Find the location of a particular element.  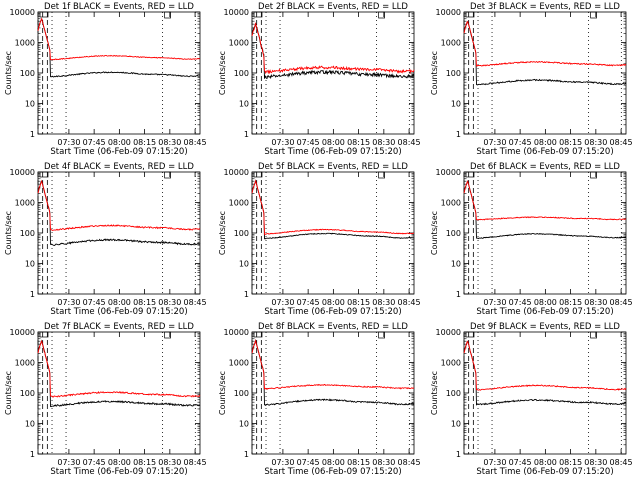

panel-title: Det 7f BLACK = Events, RED = LLD is located at coordinates (119, 327).